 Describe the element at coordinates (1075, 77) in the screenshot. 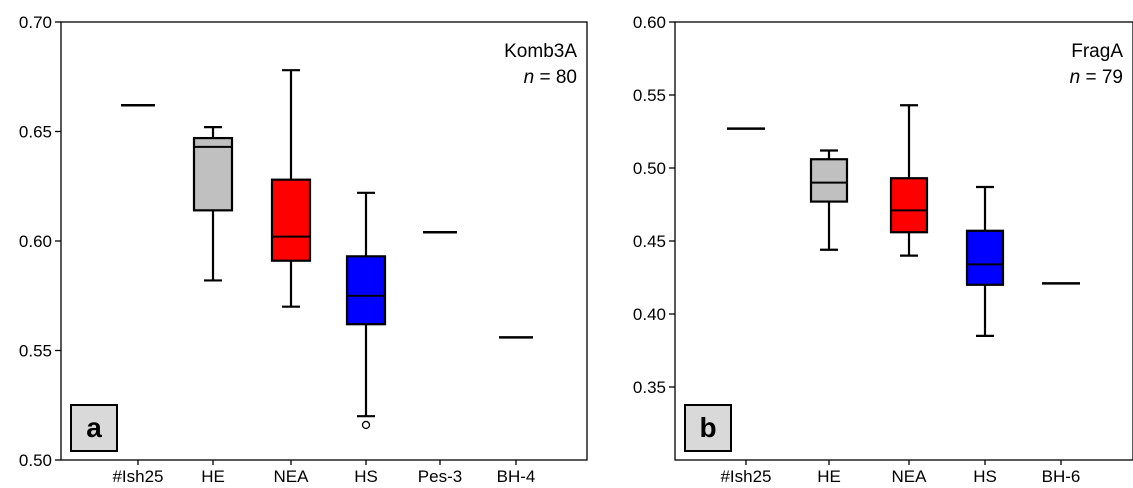

I see `n-label-prefix-b: n` at that location.